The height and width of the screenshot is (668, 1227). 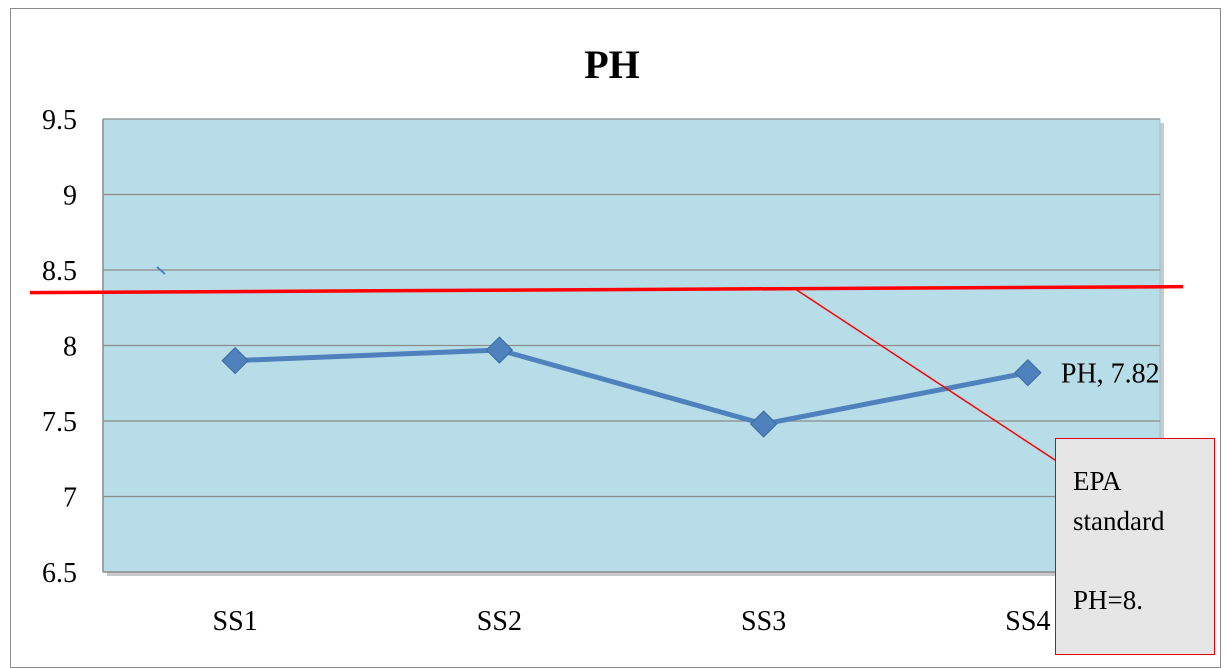 What do you see at coordinates (632, 387) in the screenshot?
I see `ph-series-line` at bounding box center [632, 387].